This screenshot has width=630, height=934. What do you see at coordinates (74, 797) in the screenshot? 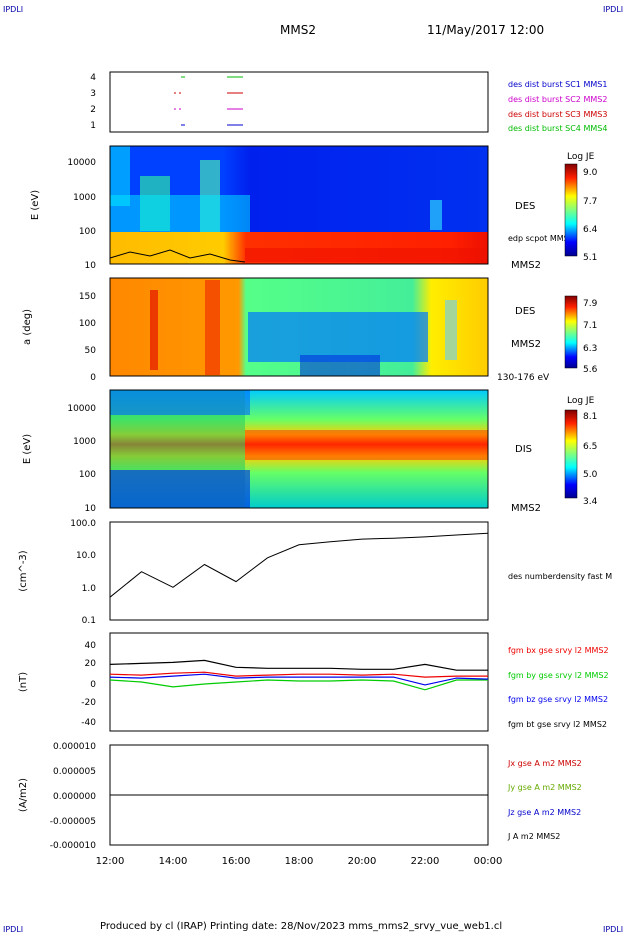
I see `y-tick-label: 0.000000` at bounding box center [74, 797].